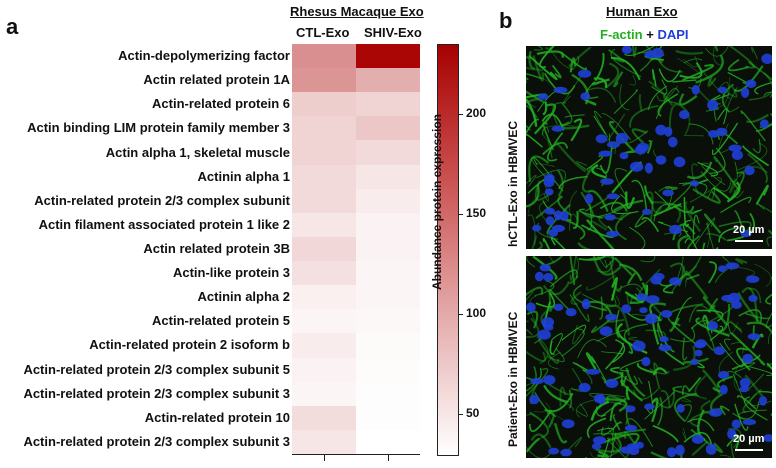  What do you see at coordinates (216, 248) in the screenshot?
I see `heatmap-row-label: Actin related protein 3B` at bounding box center [216, 248].